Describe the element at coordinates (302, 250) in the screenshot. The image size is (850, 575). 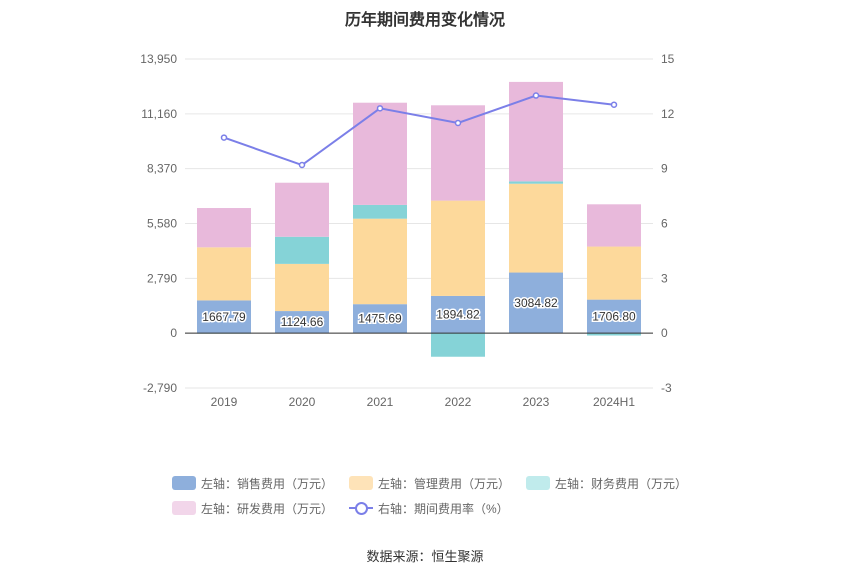
I see `bar-s2-2020` at that location.